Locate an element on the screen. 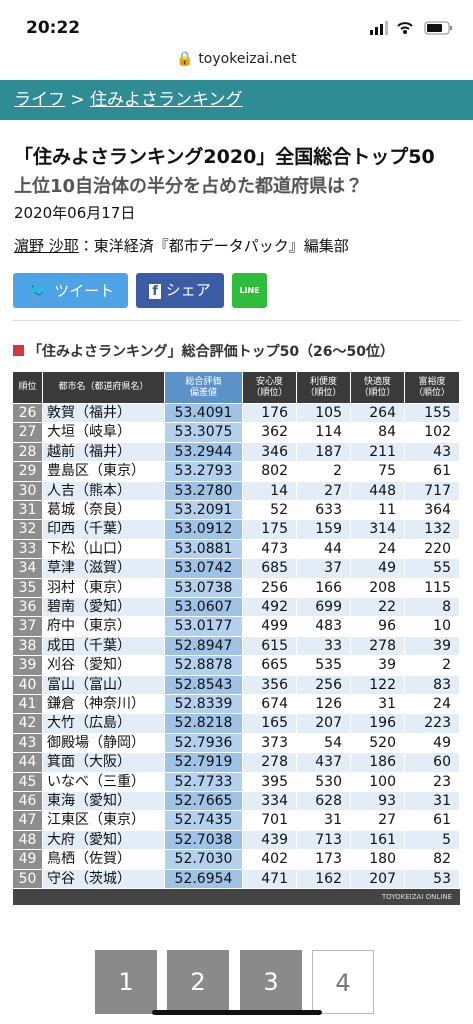  value-cell: 44 is located at coordinates (323, 549).